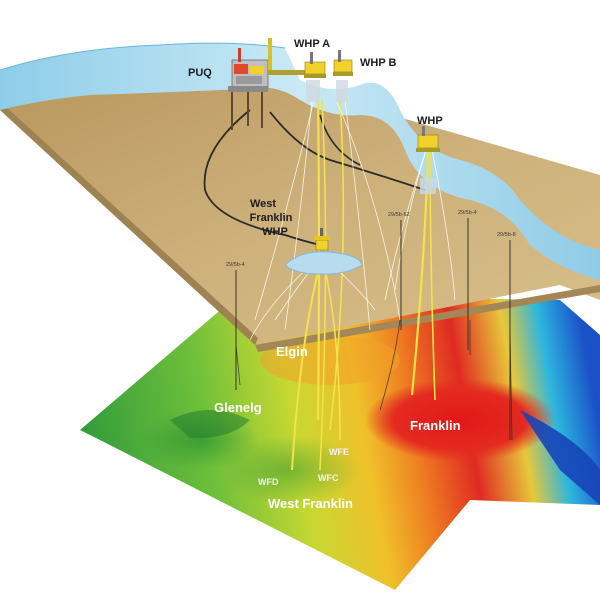 The width and height of the screenshot is (600, 600). I want to click on label-wfd: WFD, so click(268, 482).